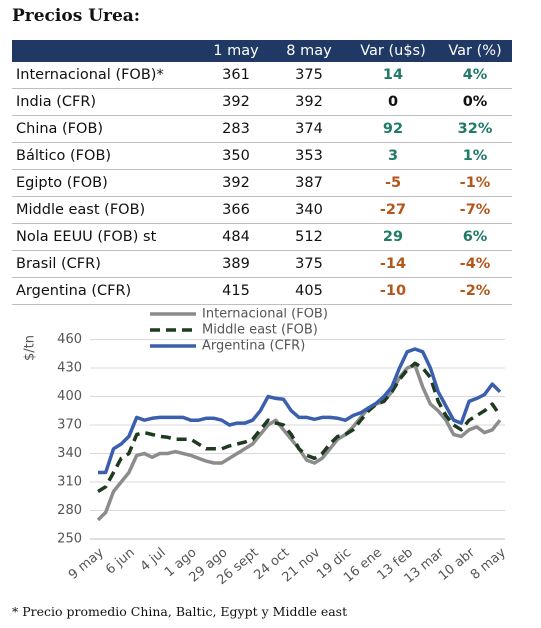 Image resolution: width=541 pixels, height=628 pixels. What do you see at coordinates (309, 183) in the screenshot?
I see `table-cell: 387` at bounding box center [309, 183].